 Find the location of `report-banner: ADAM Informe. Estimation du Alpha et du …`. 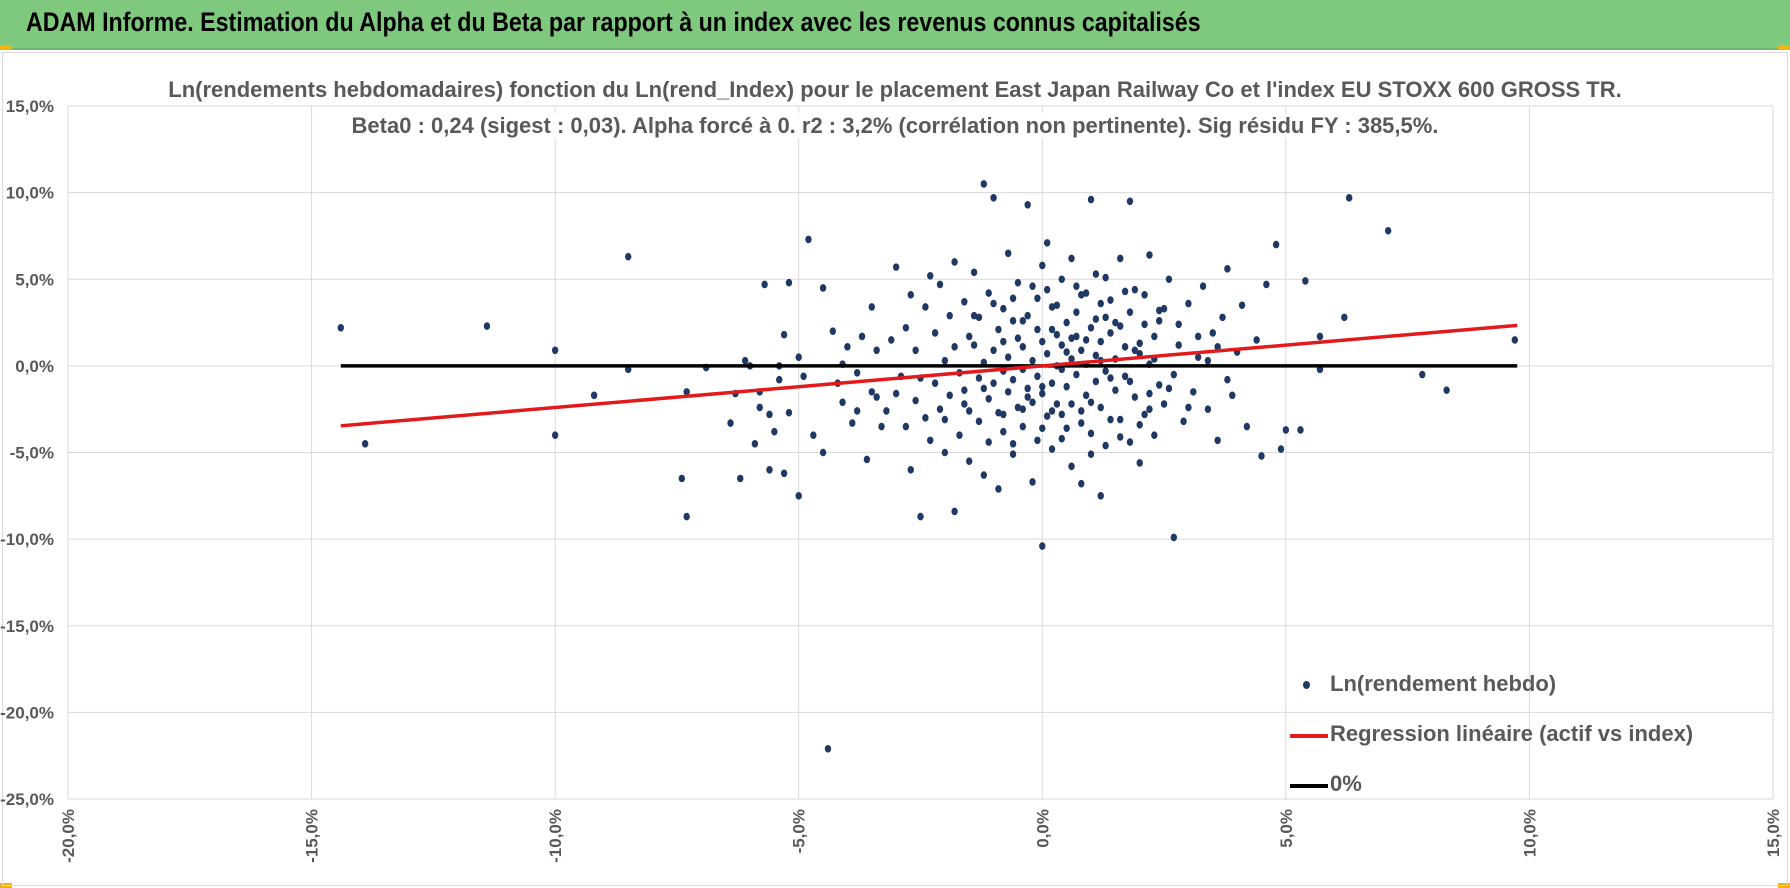

report-banner: ADAM Informe. Estimation du Alpha et du … is located at coordinates (895, 25).